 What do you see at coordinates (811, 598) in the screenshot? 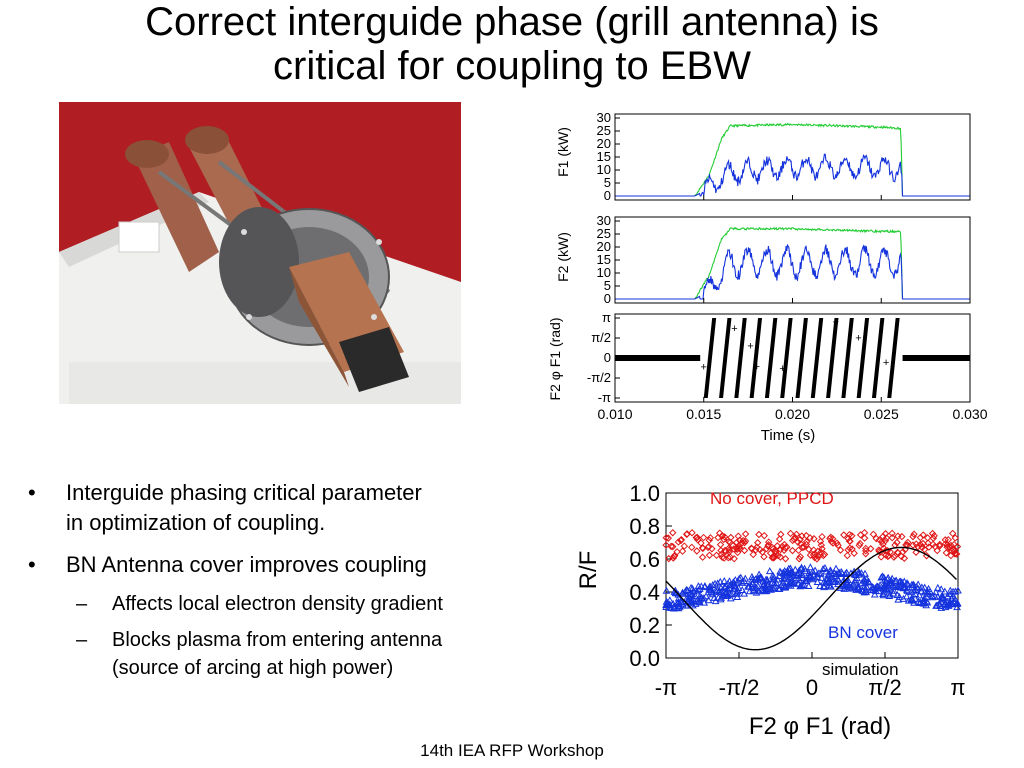
I see `simulation-curve` at bounding box center [811, 598].